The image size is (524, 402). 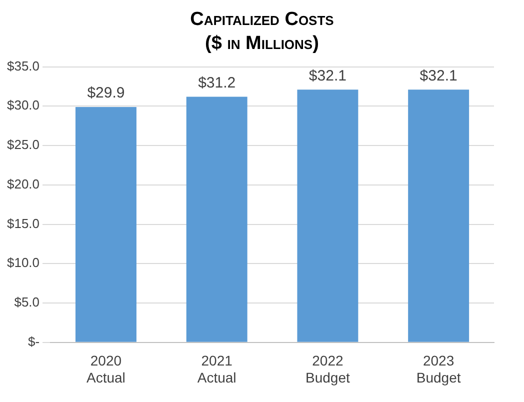 What do you see at coordinates (106, 369) in the screenshot?
I see `x-tick-label: 2020 Actual` at bounding box center [106, 369].